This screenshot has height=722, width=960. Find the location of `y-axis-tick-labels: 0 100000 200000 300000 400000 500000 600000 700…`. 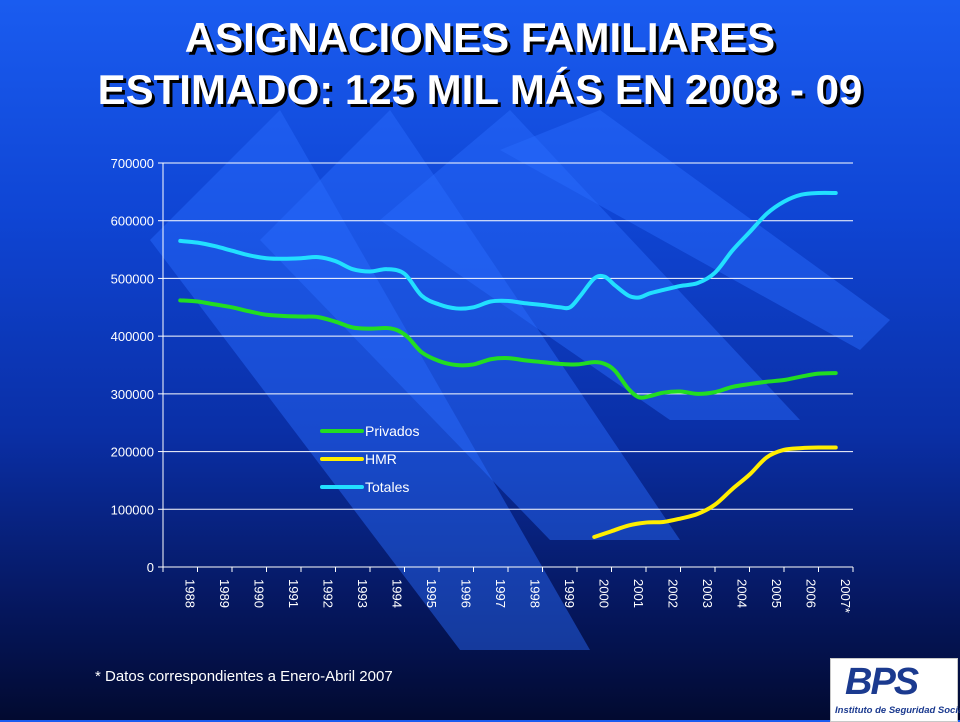

y-axis-tick-labels: 0 100000 200000 300000 400000 500000 600000 700… is located at coordinates (132, 365).